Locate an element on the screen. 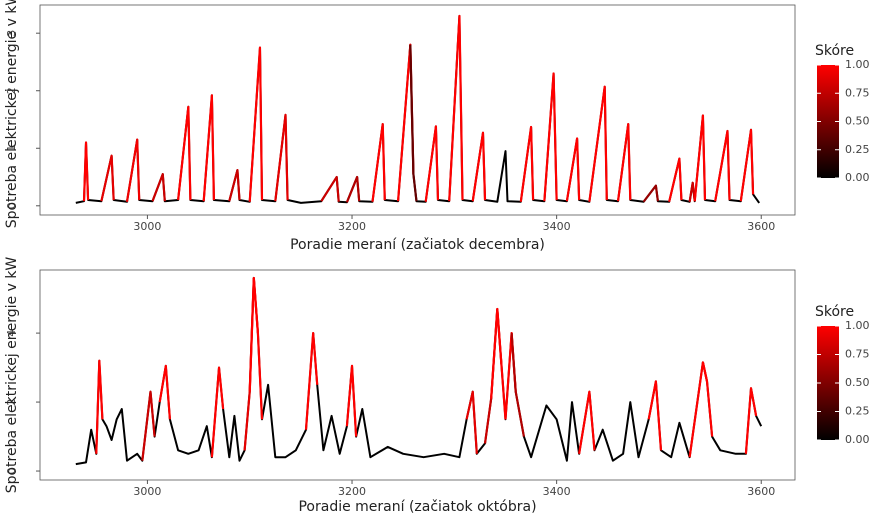  y-tick-label: 3 is located at coordinates (11, 33).